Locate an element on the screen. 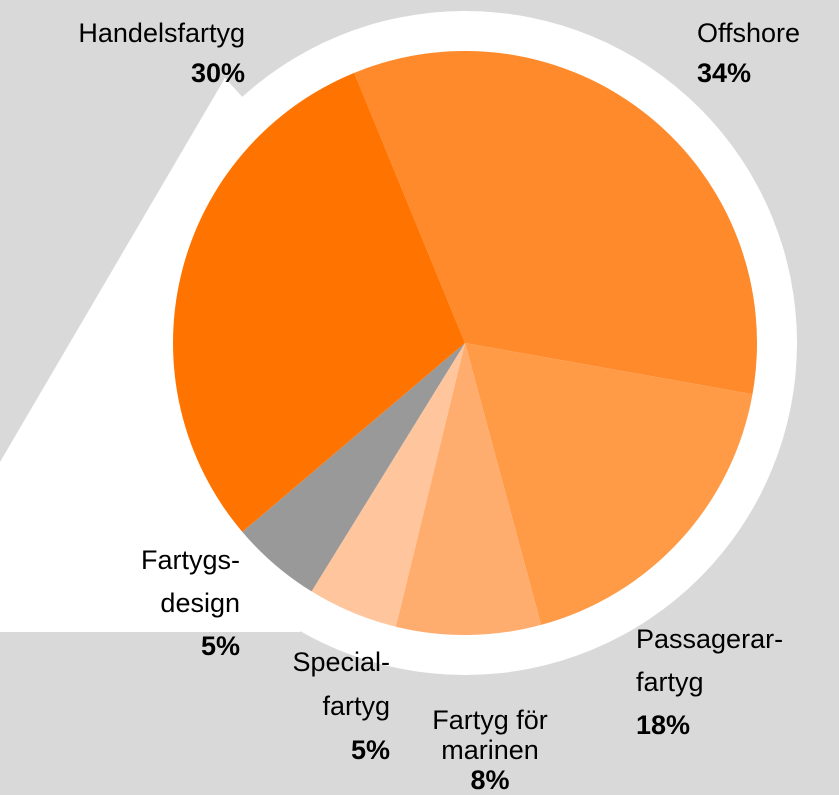  slice-label: Fartyg för marinen is located at coordinates (490, 735).